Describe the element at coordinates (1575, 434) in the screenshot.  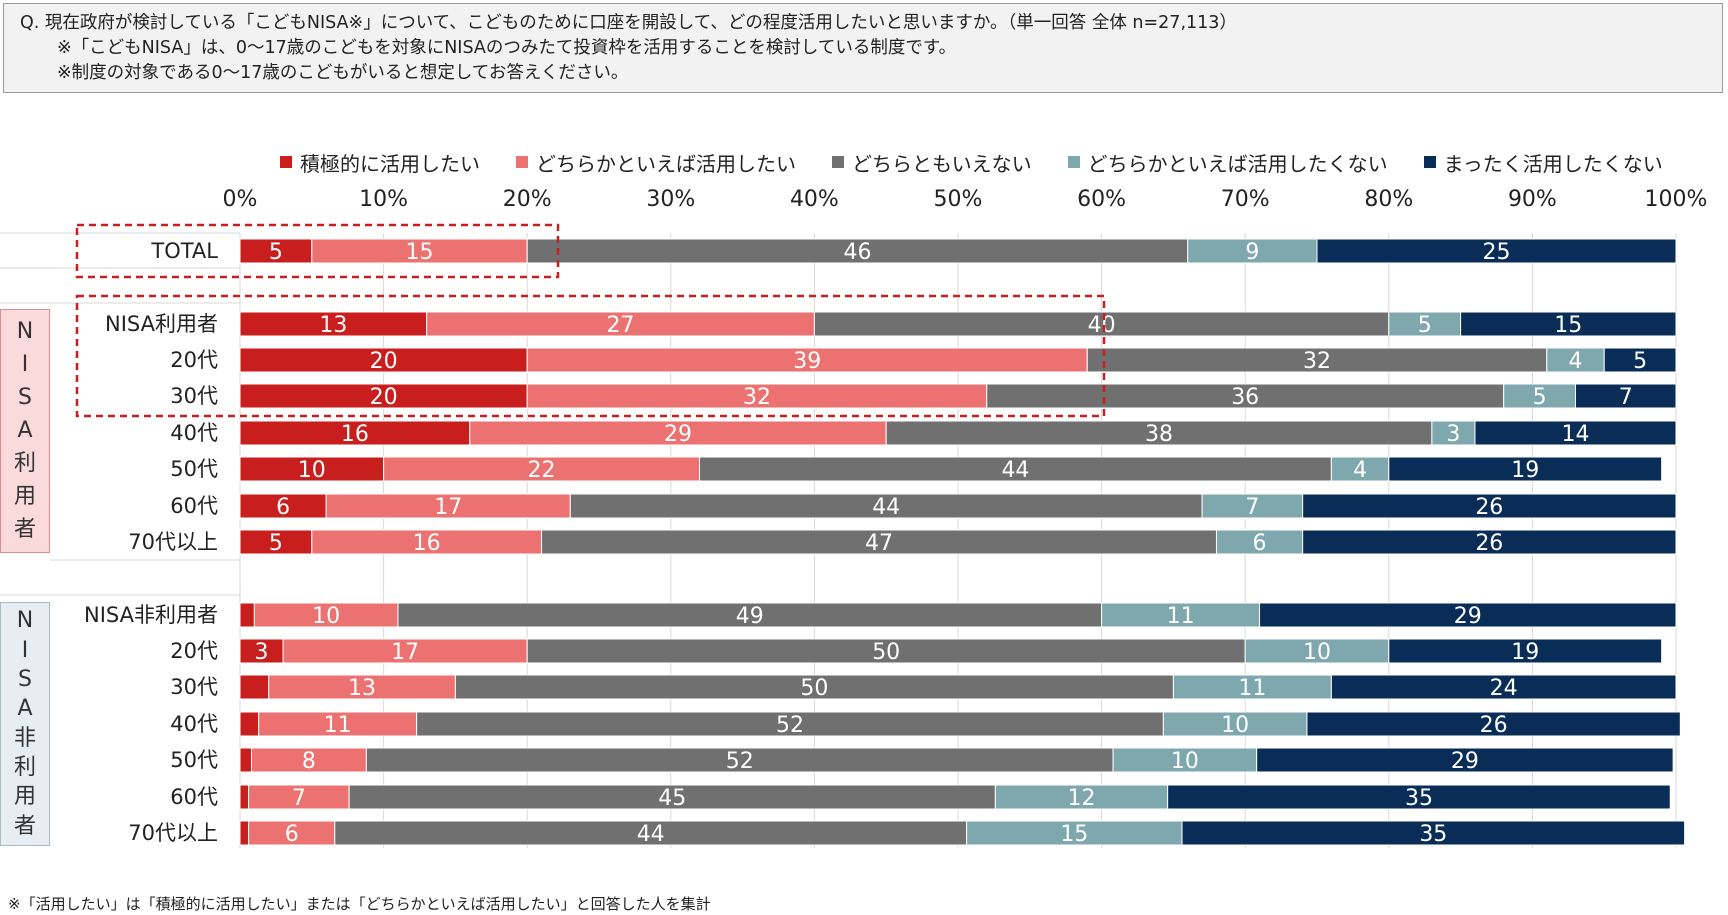
I see `data-label: 14` at that location.